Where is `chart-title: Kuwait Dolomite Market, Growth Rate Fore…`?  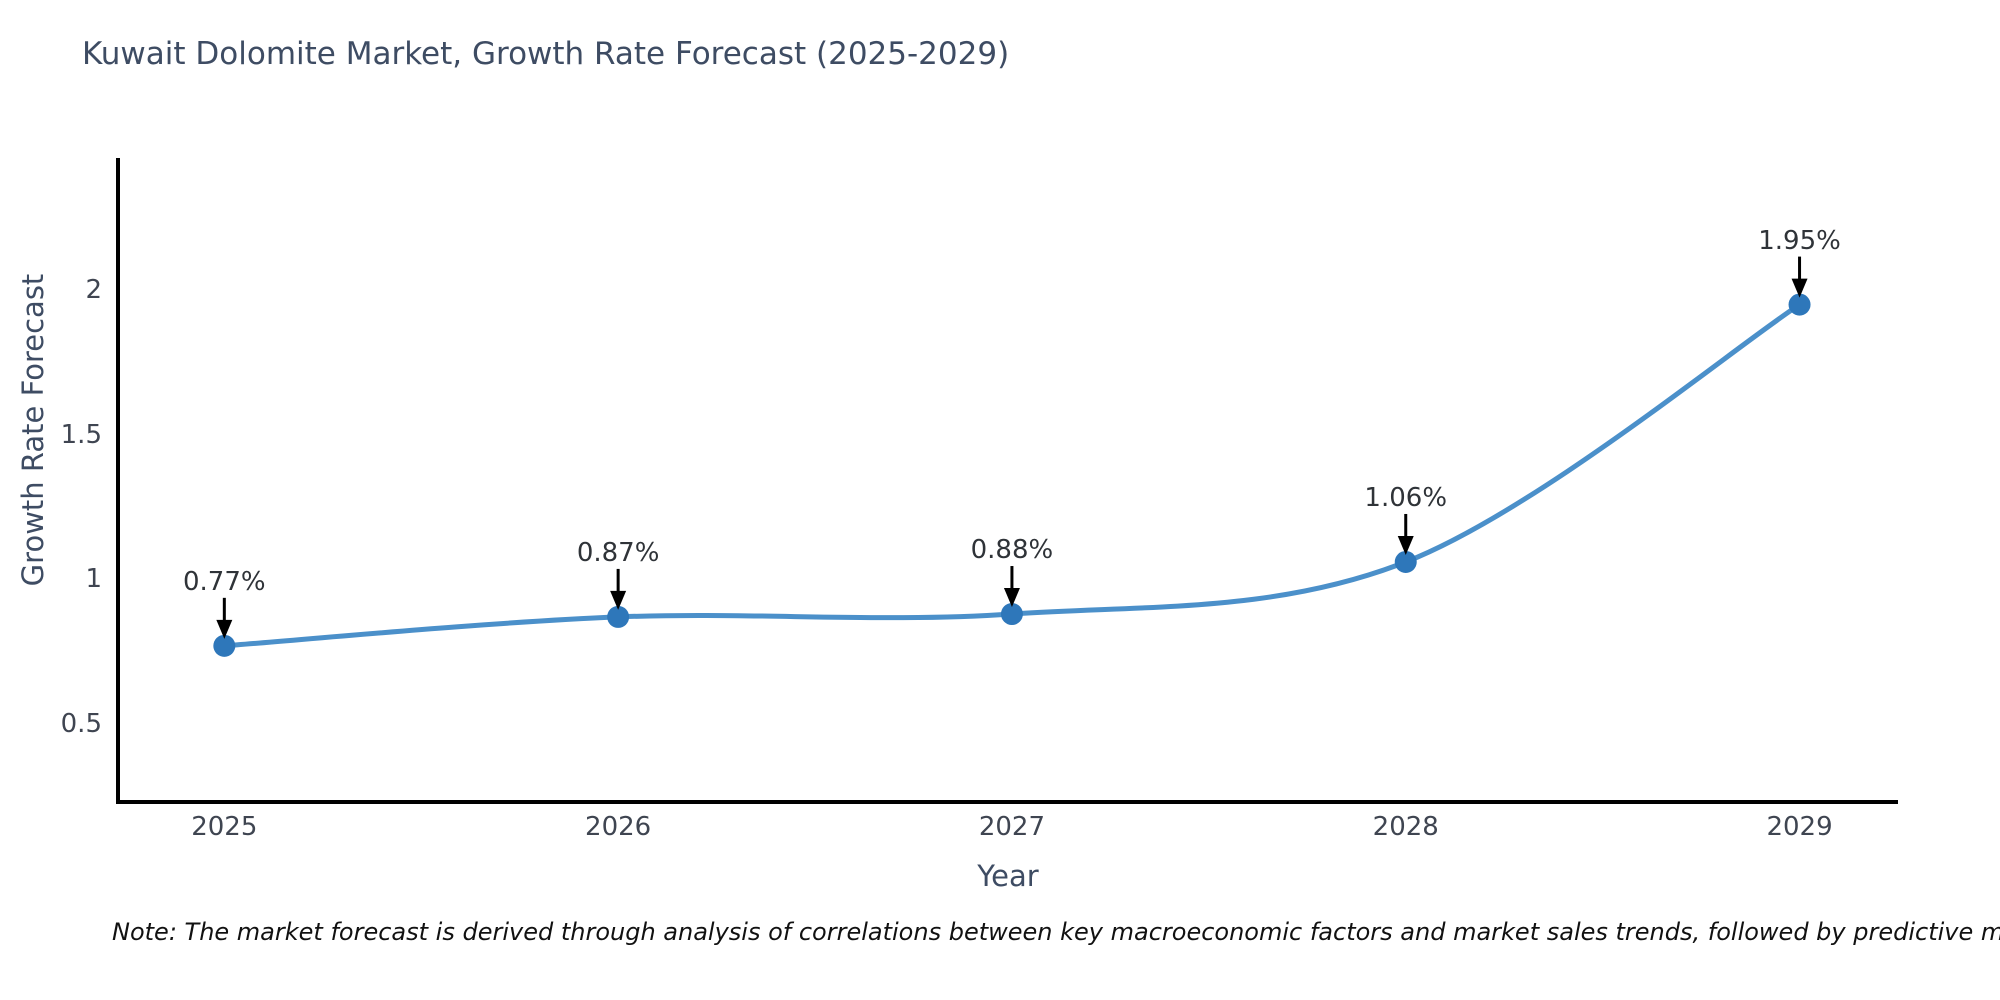 chart-title: Kuwait Dolomite Market, Growth Rate Fore… is located at coordinates (546, 54).